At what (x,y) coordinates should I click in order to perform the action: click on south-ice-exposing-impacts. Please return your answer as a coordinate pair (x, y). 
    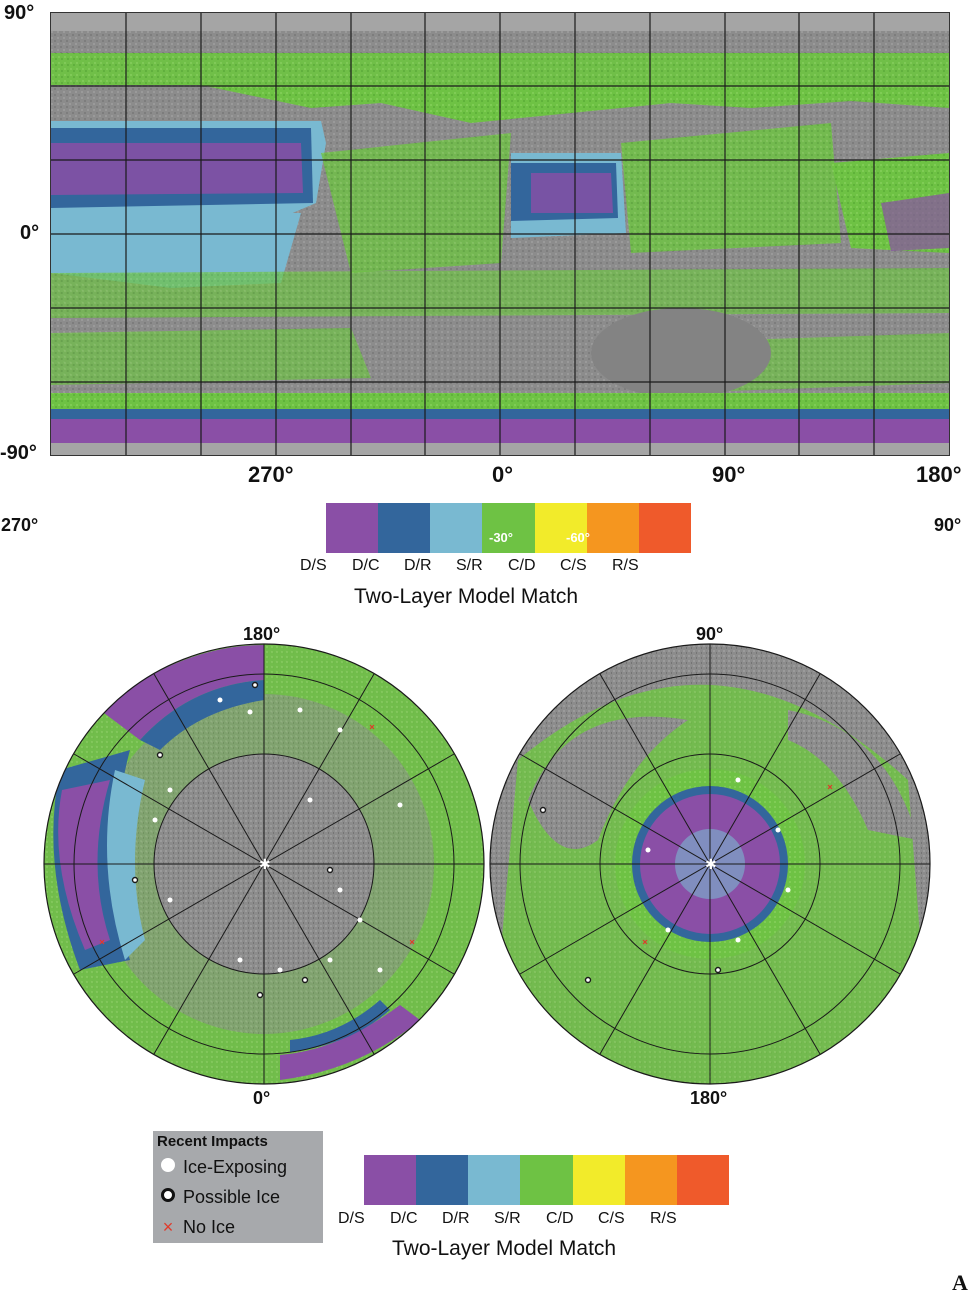
    Looking at the image, I should click on (718, 860).